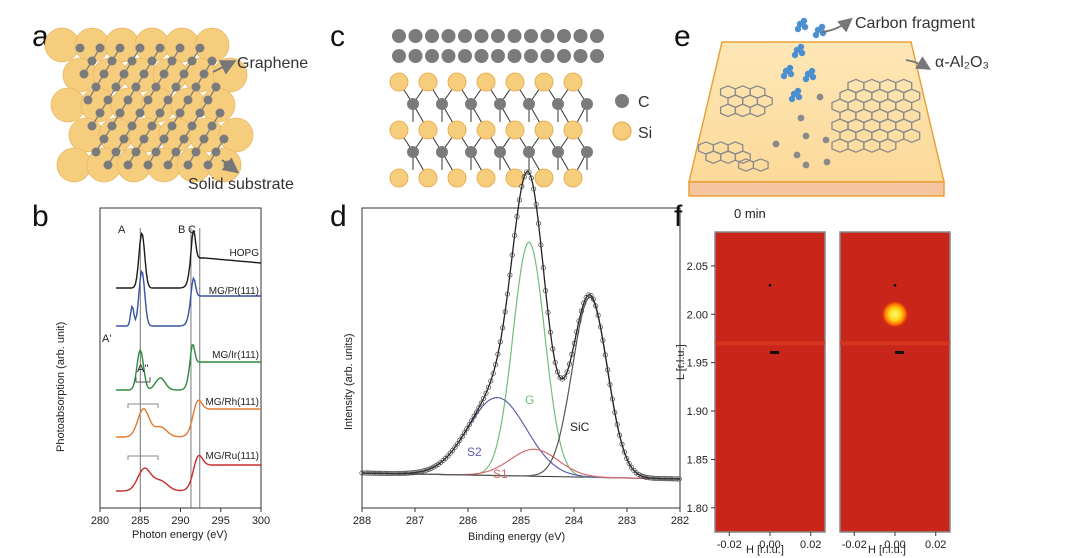 The width and height of the screenshot is (1067, 558). I want to click on fit-component, so click(521, 438).